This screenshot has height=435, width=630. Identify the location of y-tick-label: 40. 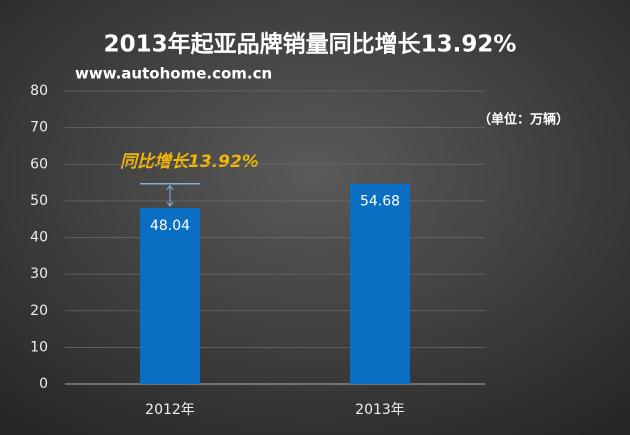
(39, 238).